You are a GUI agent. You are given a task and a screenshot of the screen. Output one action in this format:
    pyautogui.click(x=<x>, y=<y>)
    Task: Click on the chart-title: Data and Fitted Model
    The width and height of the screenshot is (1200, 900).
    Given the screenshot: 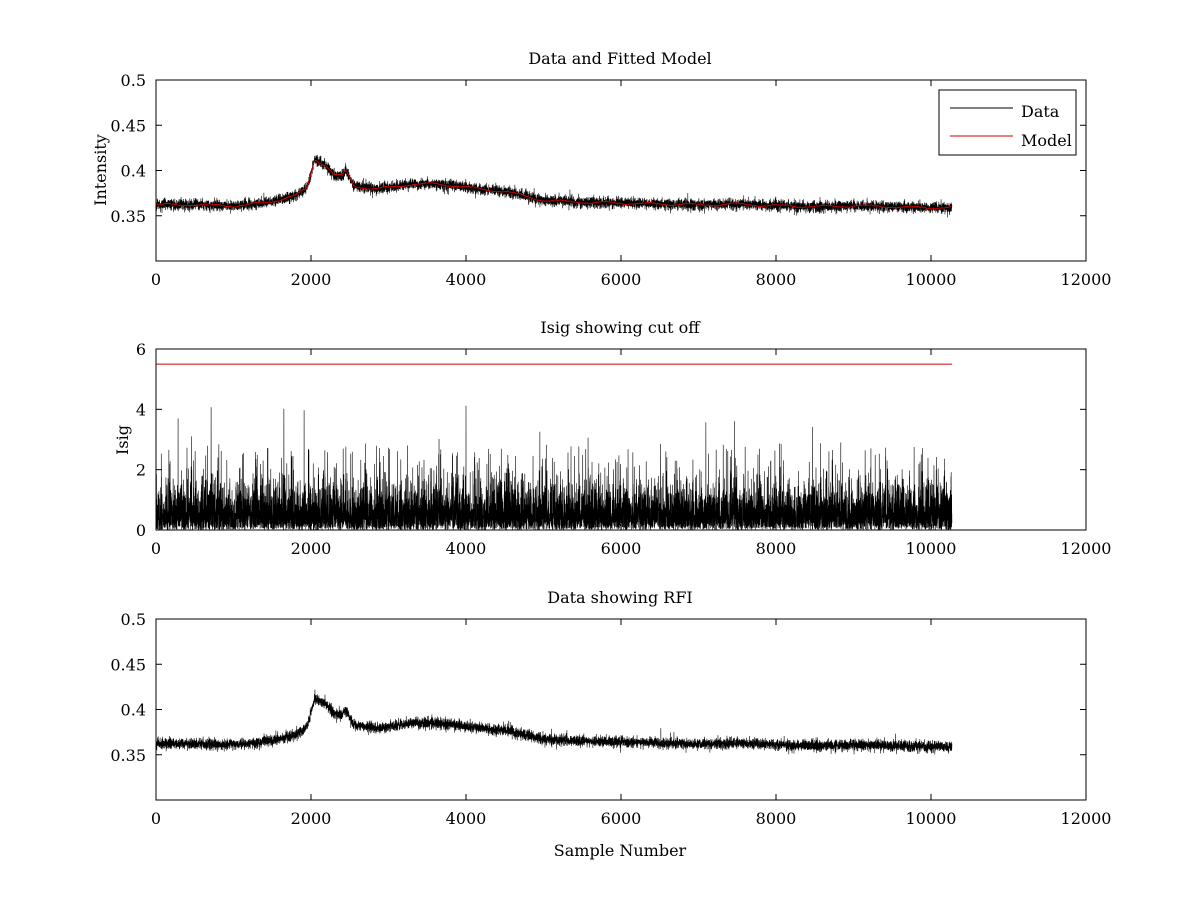 What is the action you would take?
    pyautogui.click(x=619, y=58)
    